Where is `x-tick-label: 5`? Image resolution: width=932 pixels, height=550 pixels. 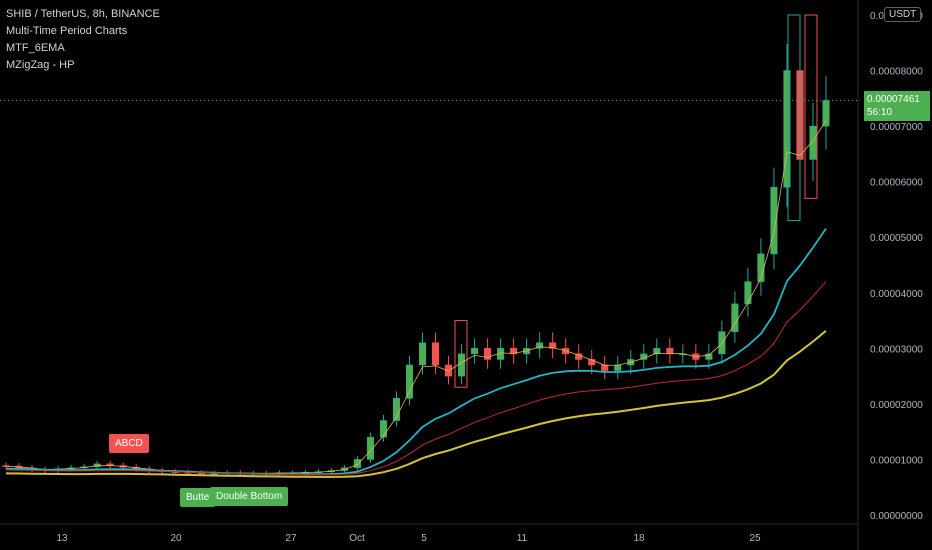 x-tick-label: 5 is located at coordinates (424, 538).